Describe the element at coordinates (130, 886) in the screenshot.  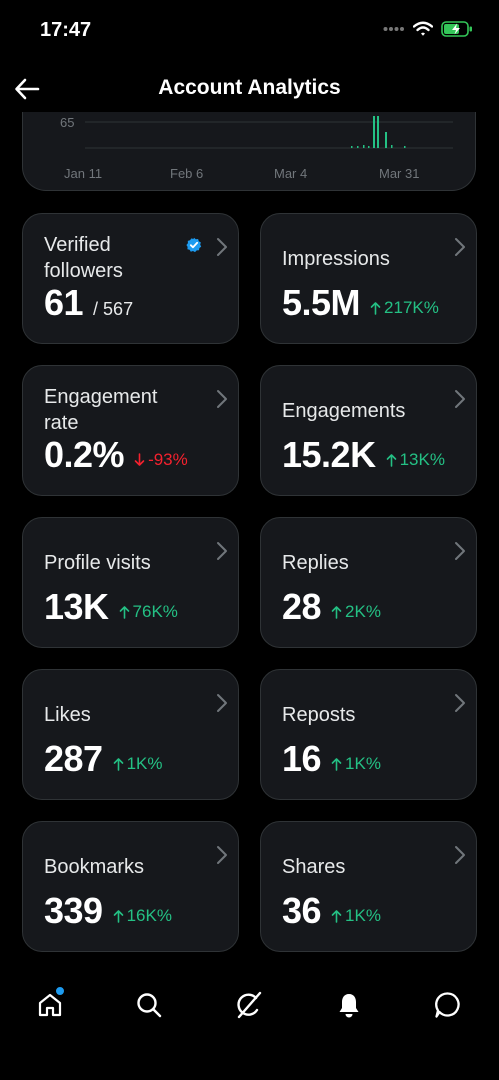
I see `metric-card-bookmarks: Bookmarks 339 16K%` at that location.